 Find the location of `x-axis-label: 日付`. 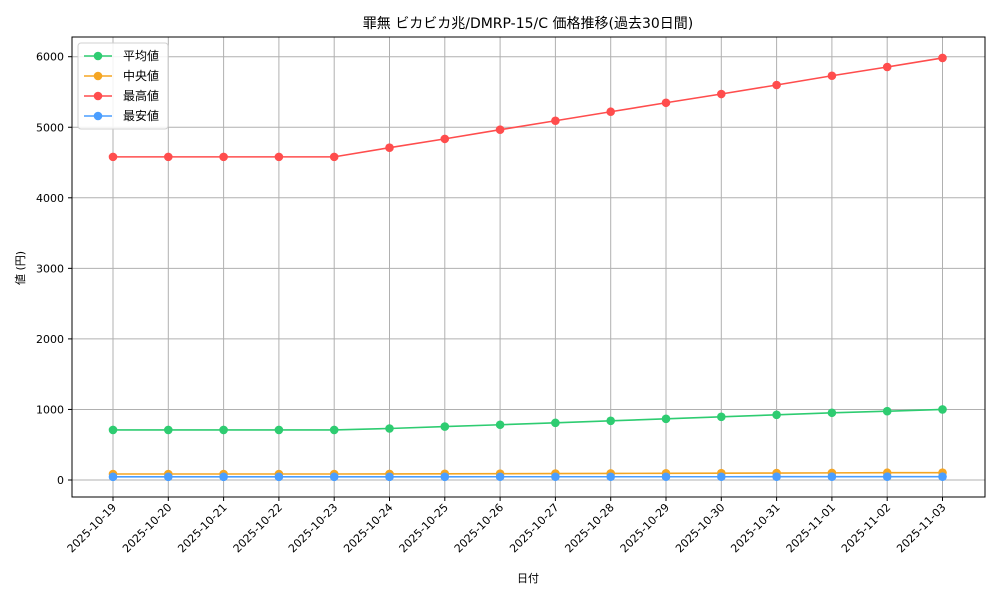

x-axis-label: 日付 is located at coordinates (528, 578).